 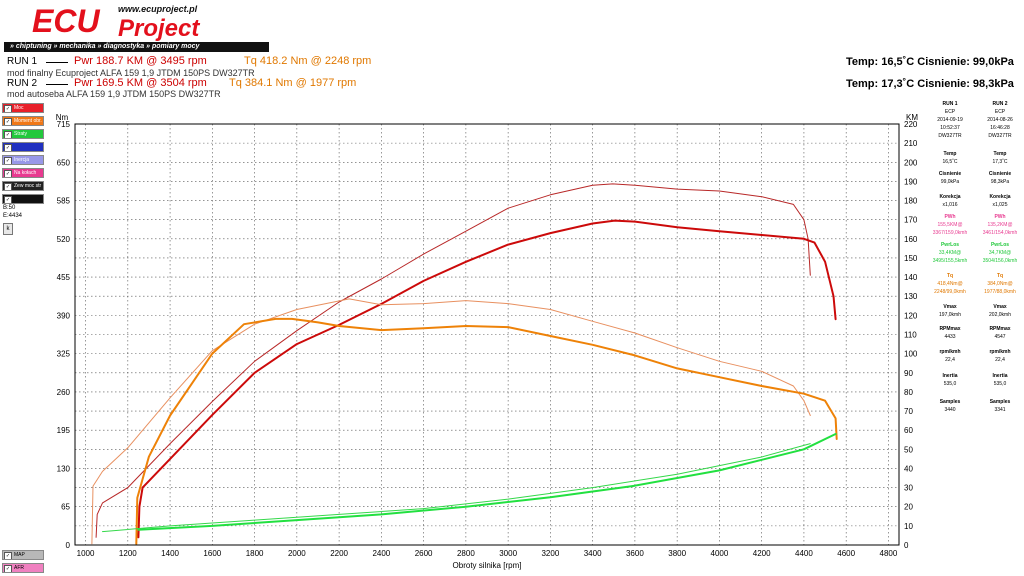 I want to click on stat-tq: 384,0Nm@, so click(x=1000, y=284).